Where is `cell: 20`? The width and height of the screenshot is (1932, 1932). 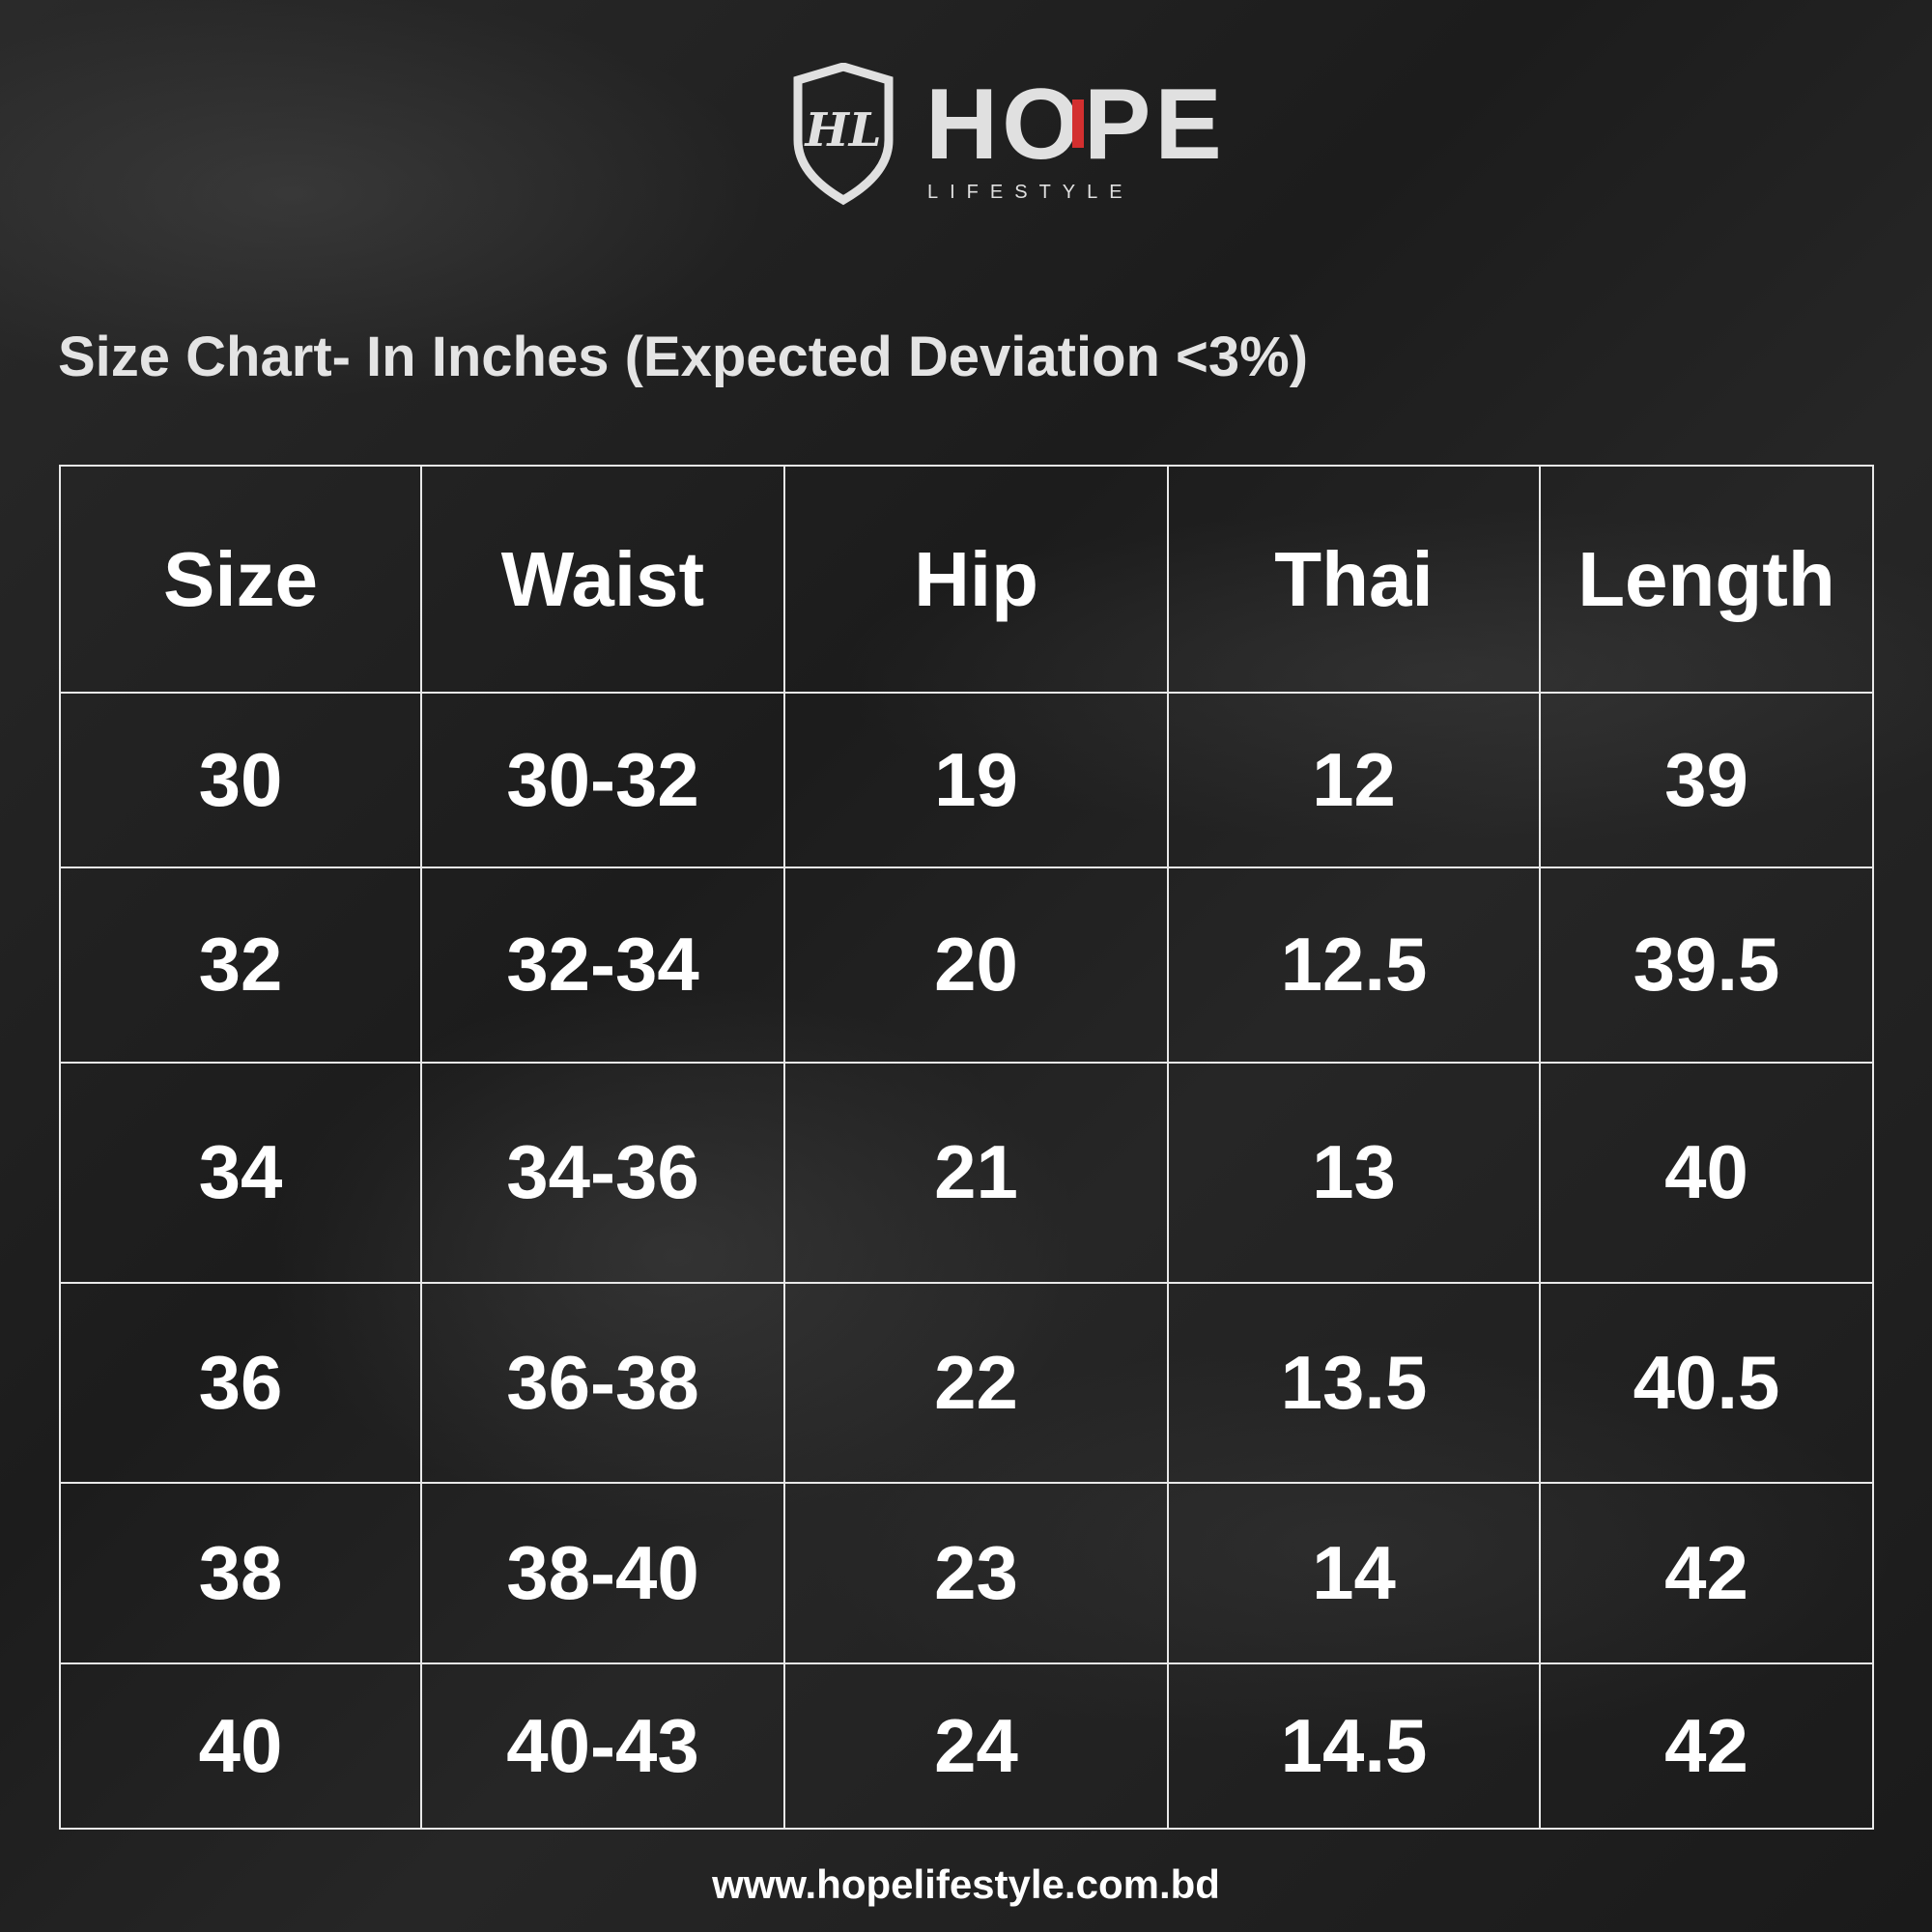 cell: 20 is located at coordinates (976, 965).